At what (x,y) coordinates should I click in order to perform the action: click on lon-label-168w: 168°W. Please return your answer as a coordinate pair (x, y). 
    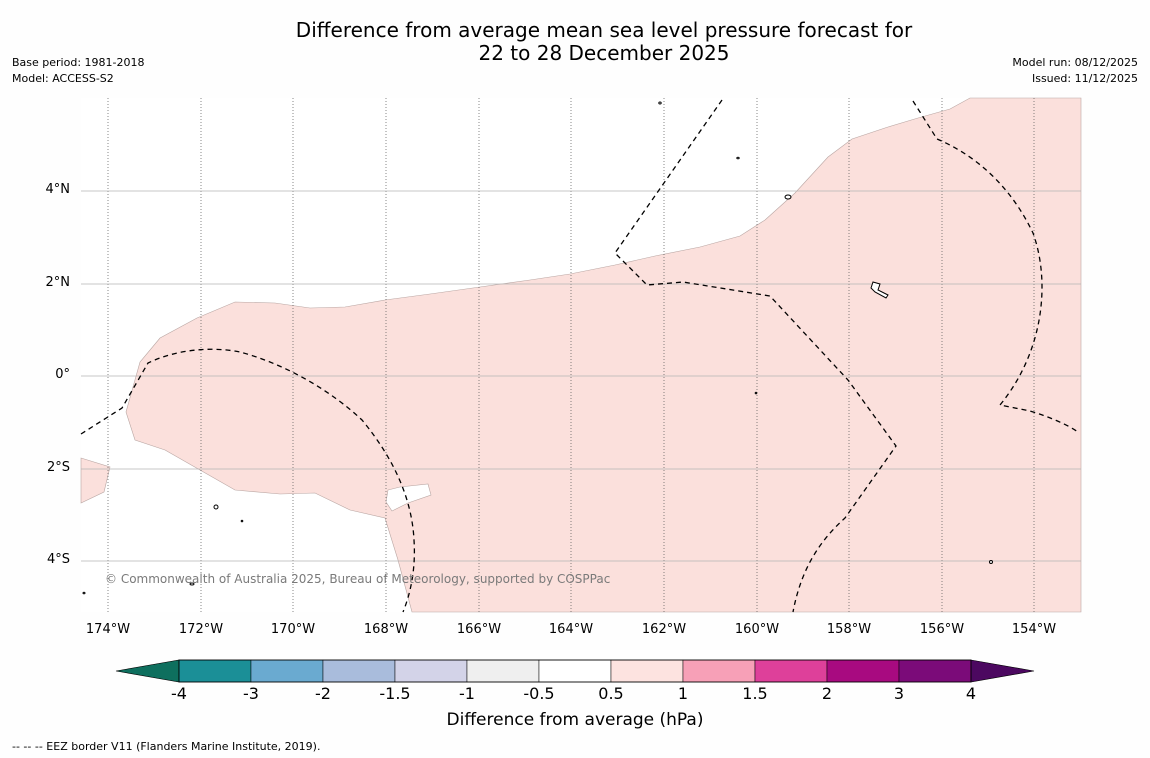
    Looking at the image, I should click on (386, 629).